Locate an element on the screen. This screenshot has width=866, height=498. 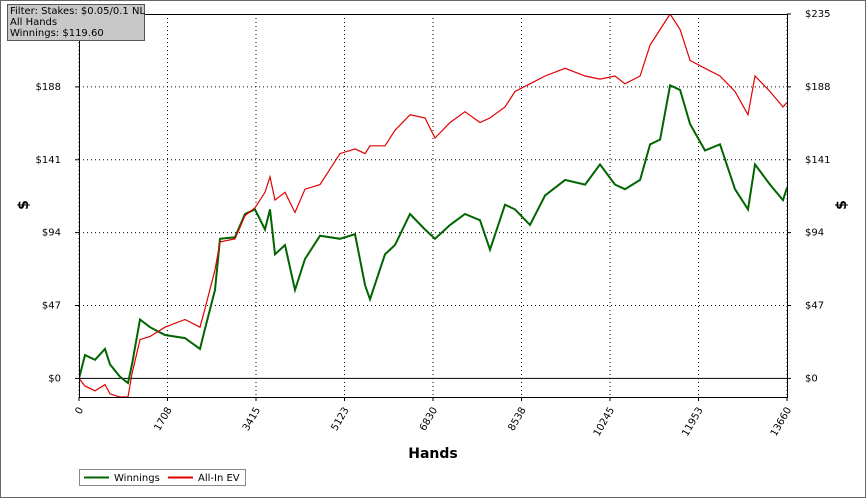
legend-label: All-In EV is located at coordinates (219, 478).